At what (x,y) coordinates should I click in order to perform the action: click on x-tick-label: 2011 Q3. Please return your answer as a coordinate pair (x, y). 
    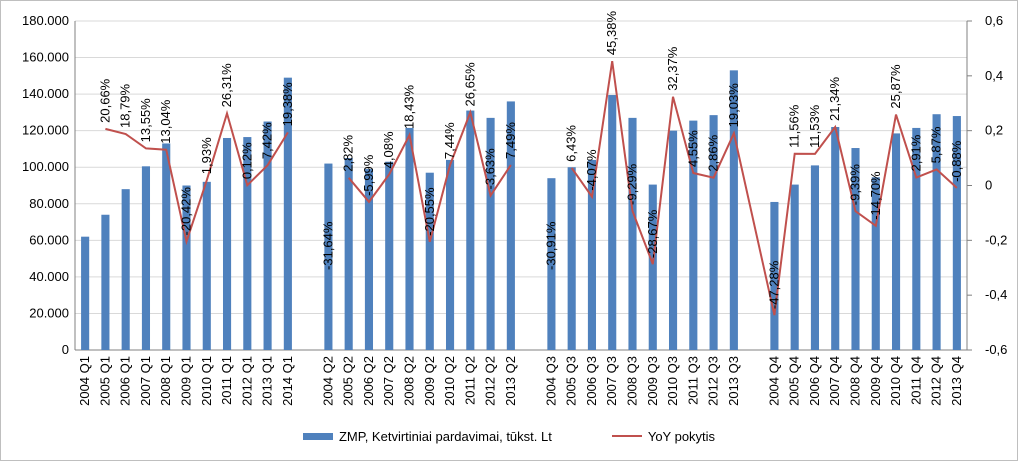
    Looking at the image, I should click on (692, 380).